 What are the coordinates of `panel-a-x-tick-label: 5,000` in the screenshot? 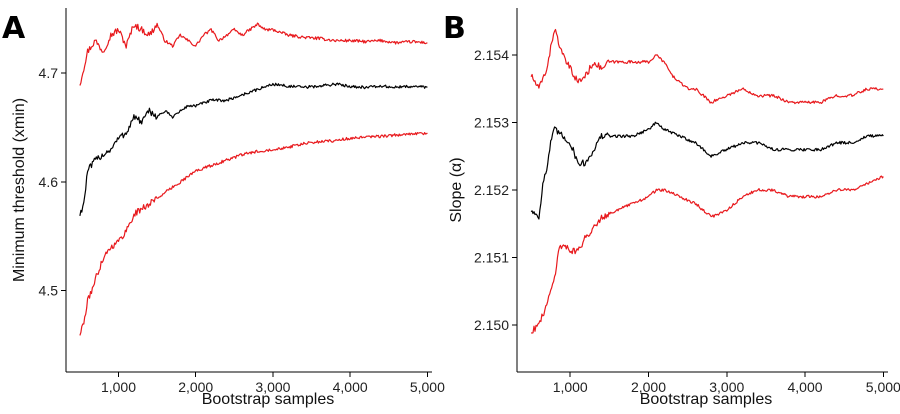 It's located at (427, 387).